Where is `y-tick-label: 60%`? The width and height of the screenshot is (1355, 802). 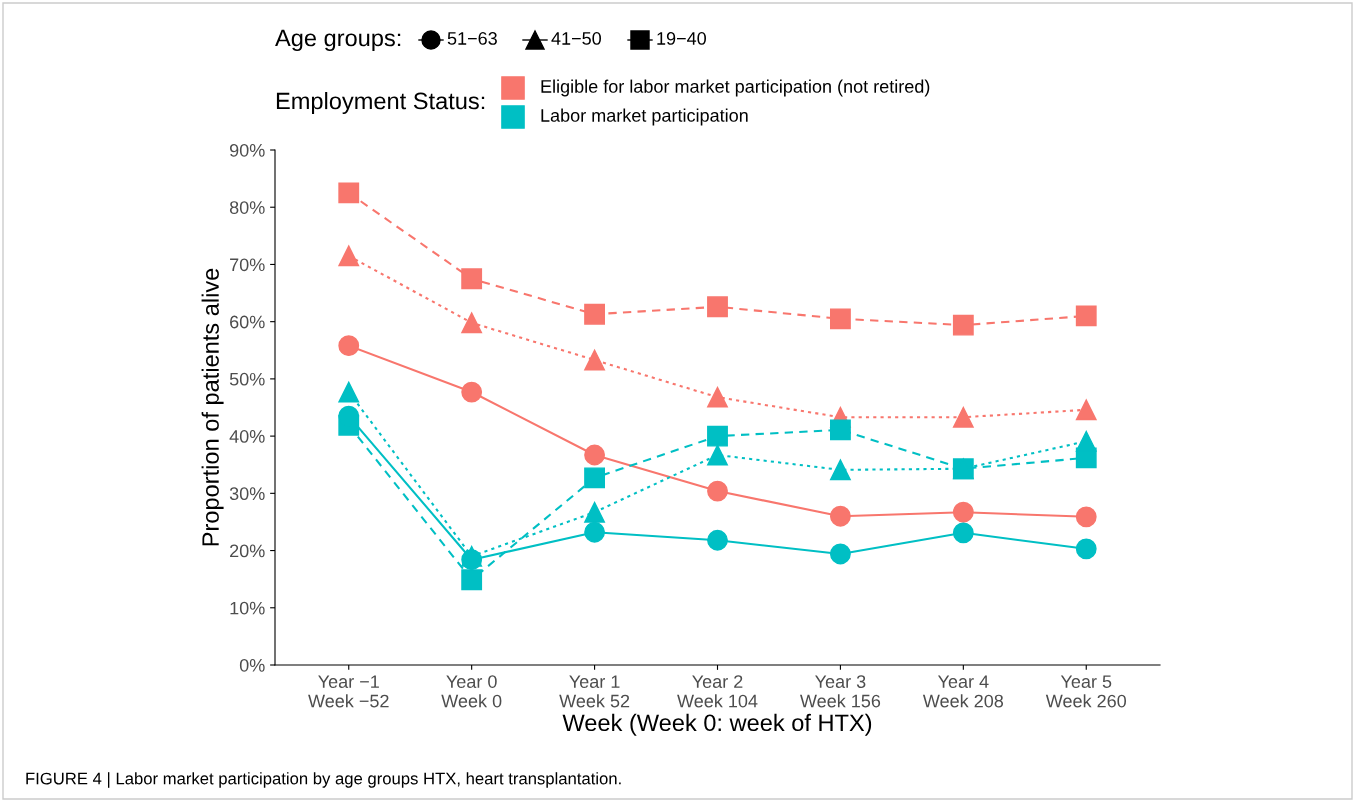 y-tick-label: 60% is located at coordinates (247, 322).